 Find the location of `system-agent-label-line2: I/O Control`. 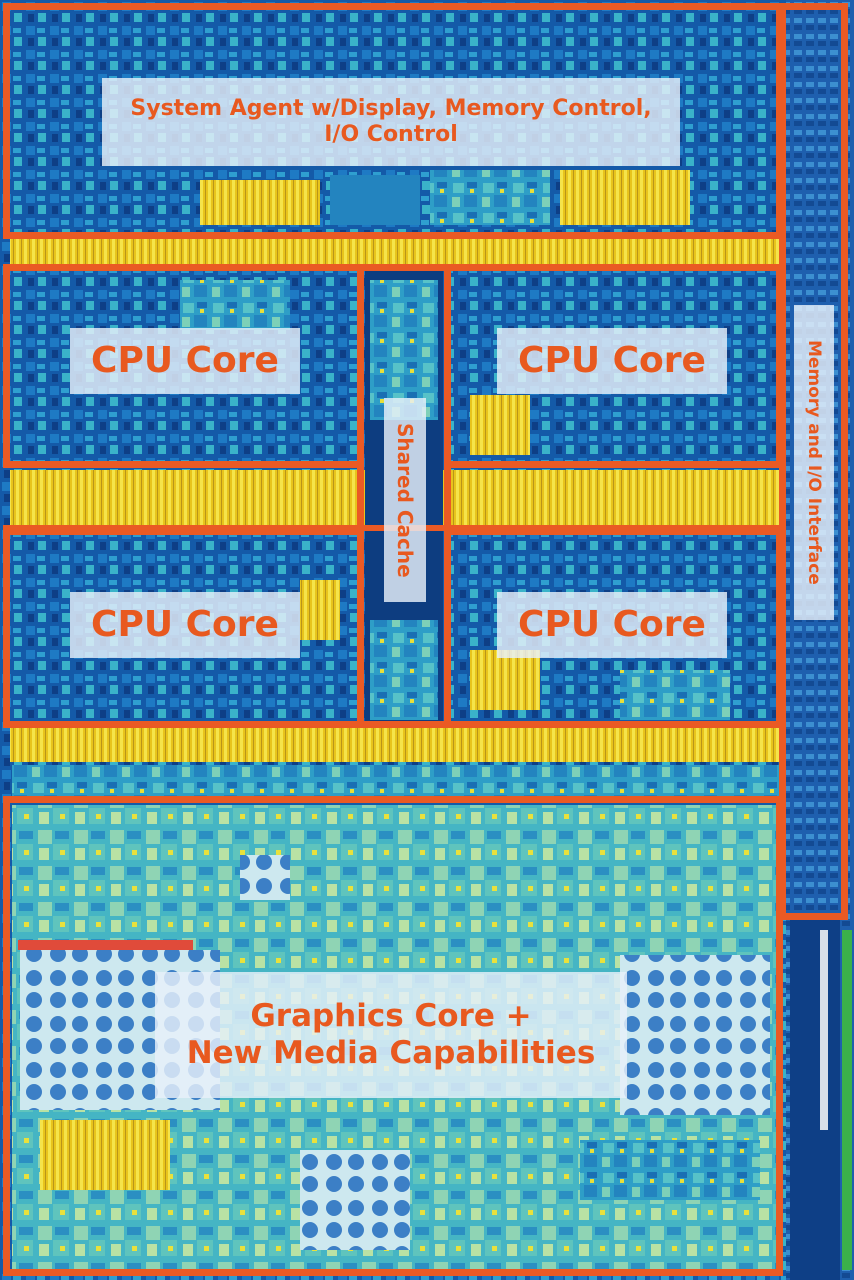

system-agent-label-line2: I/O Control is located at coordinates (391, 134).